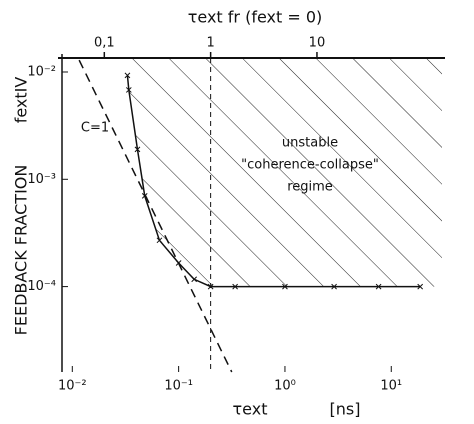 The height and width of the screenshot is (424, 474). I want to click on x-tick-label: 10¹, so click(391, 386).